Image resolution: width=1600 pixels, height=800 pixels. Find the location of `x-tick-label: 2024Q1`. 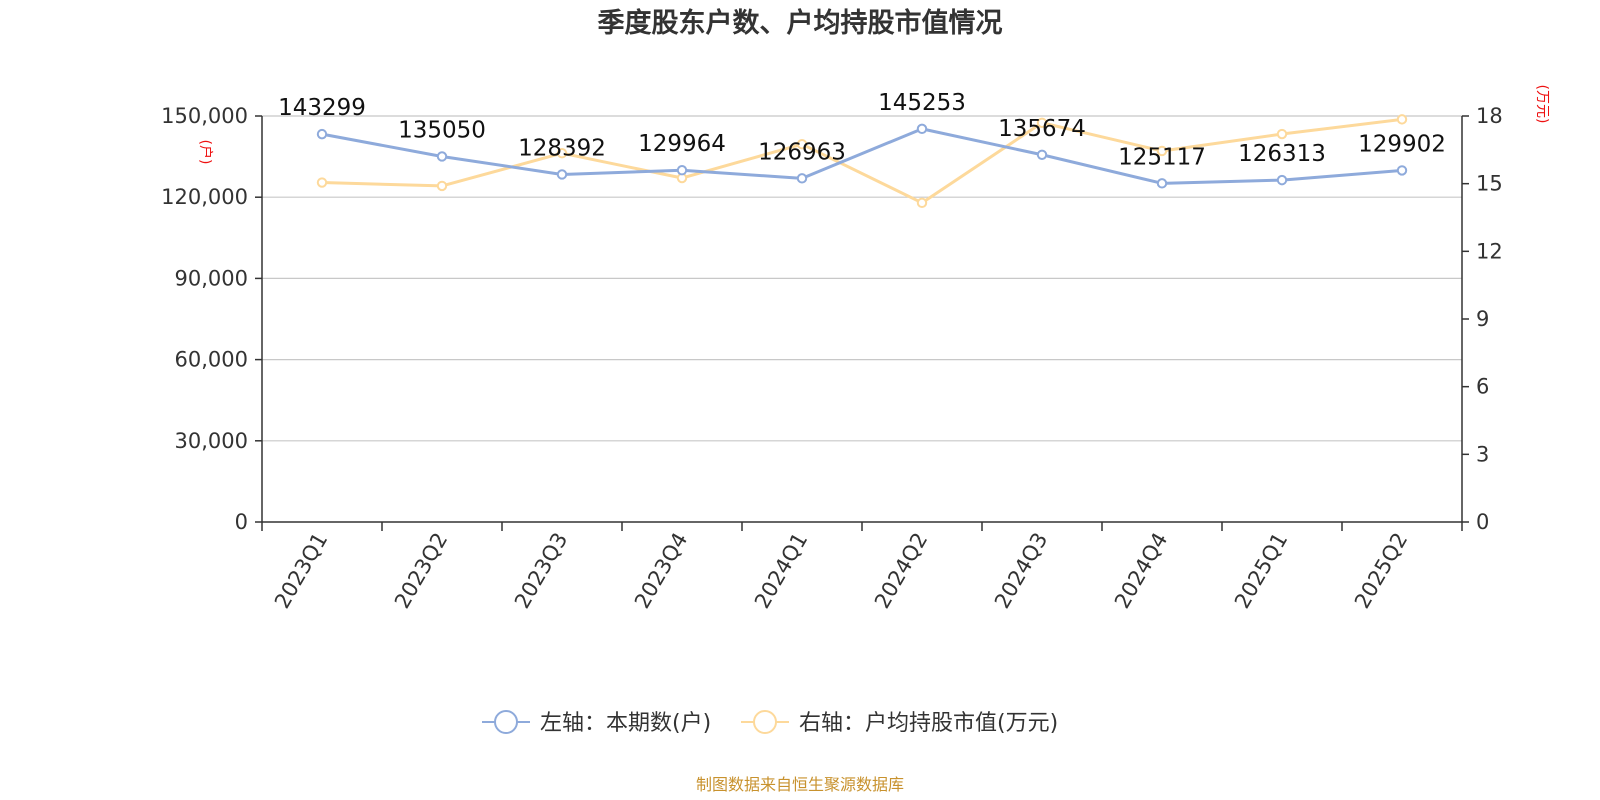

x-tick-label: 2024Q1 is located at coordinates (781, 571).